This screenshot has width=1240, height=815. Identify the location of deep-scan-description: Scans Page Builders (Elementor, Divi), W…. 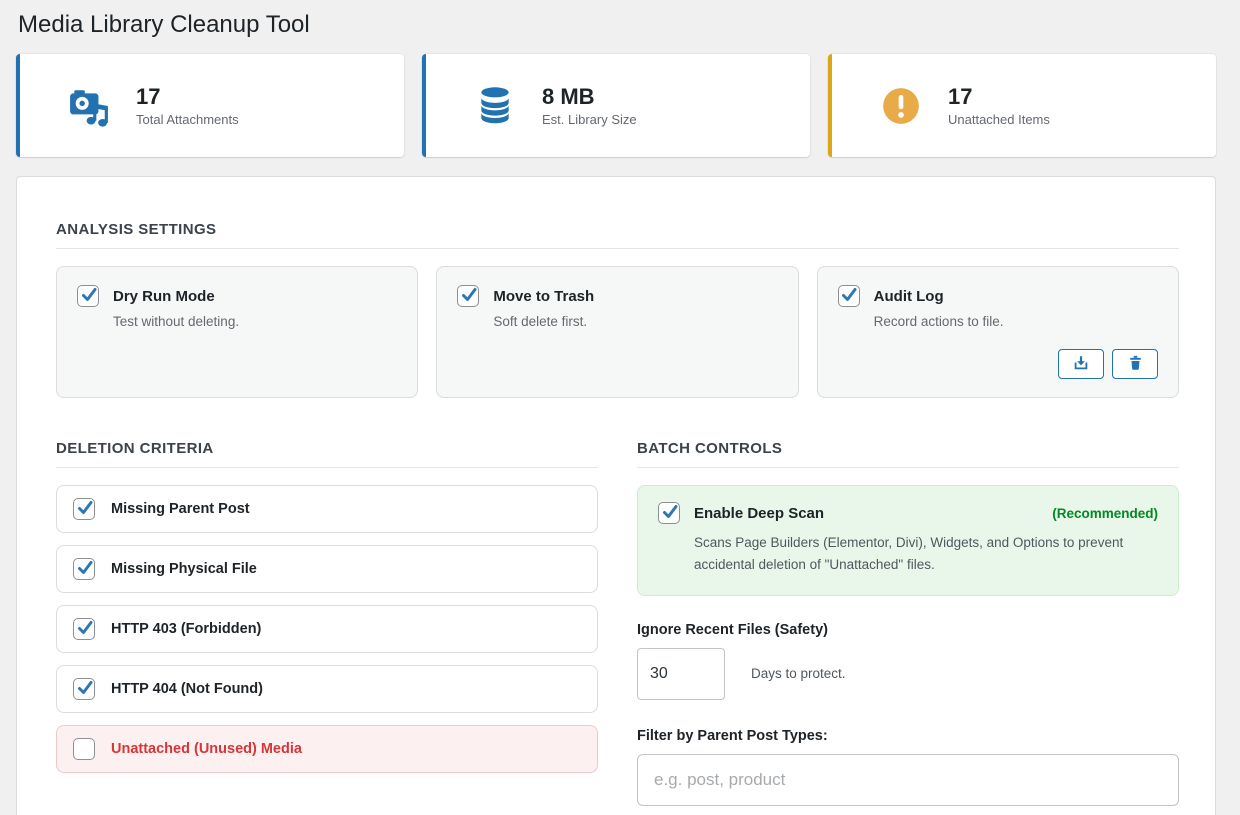
(909, 554).